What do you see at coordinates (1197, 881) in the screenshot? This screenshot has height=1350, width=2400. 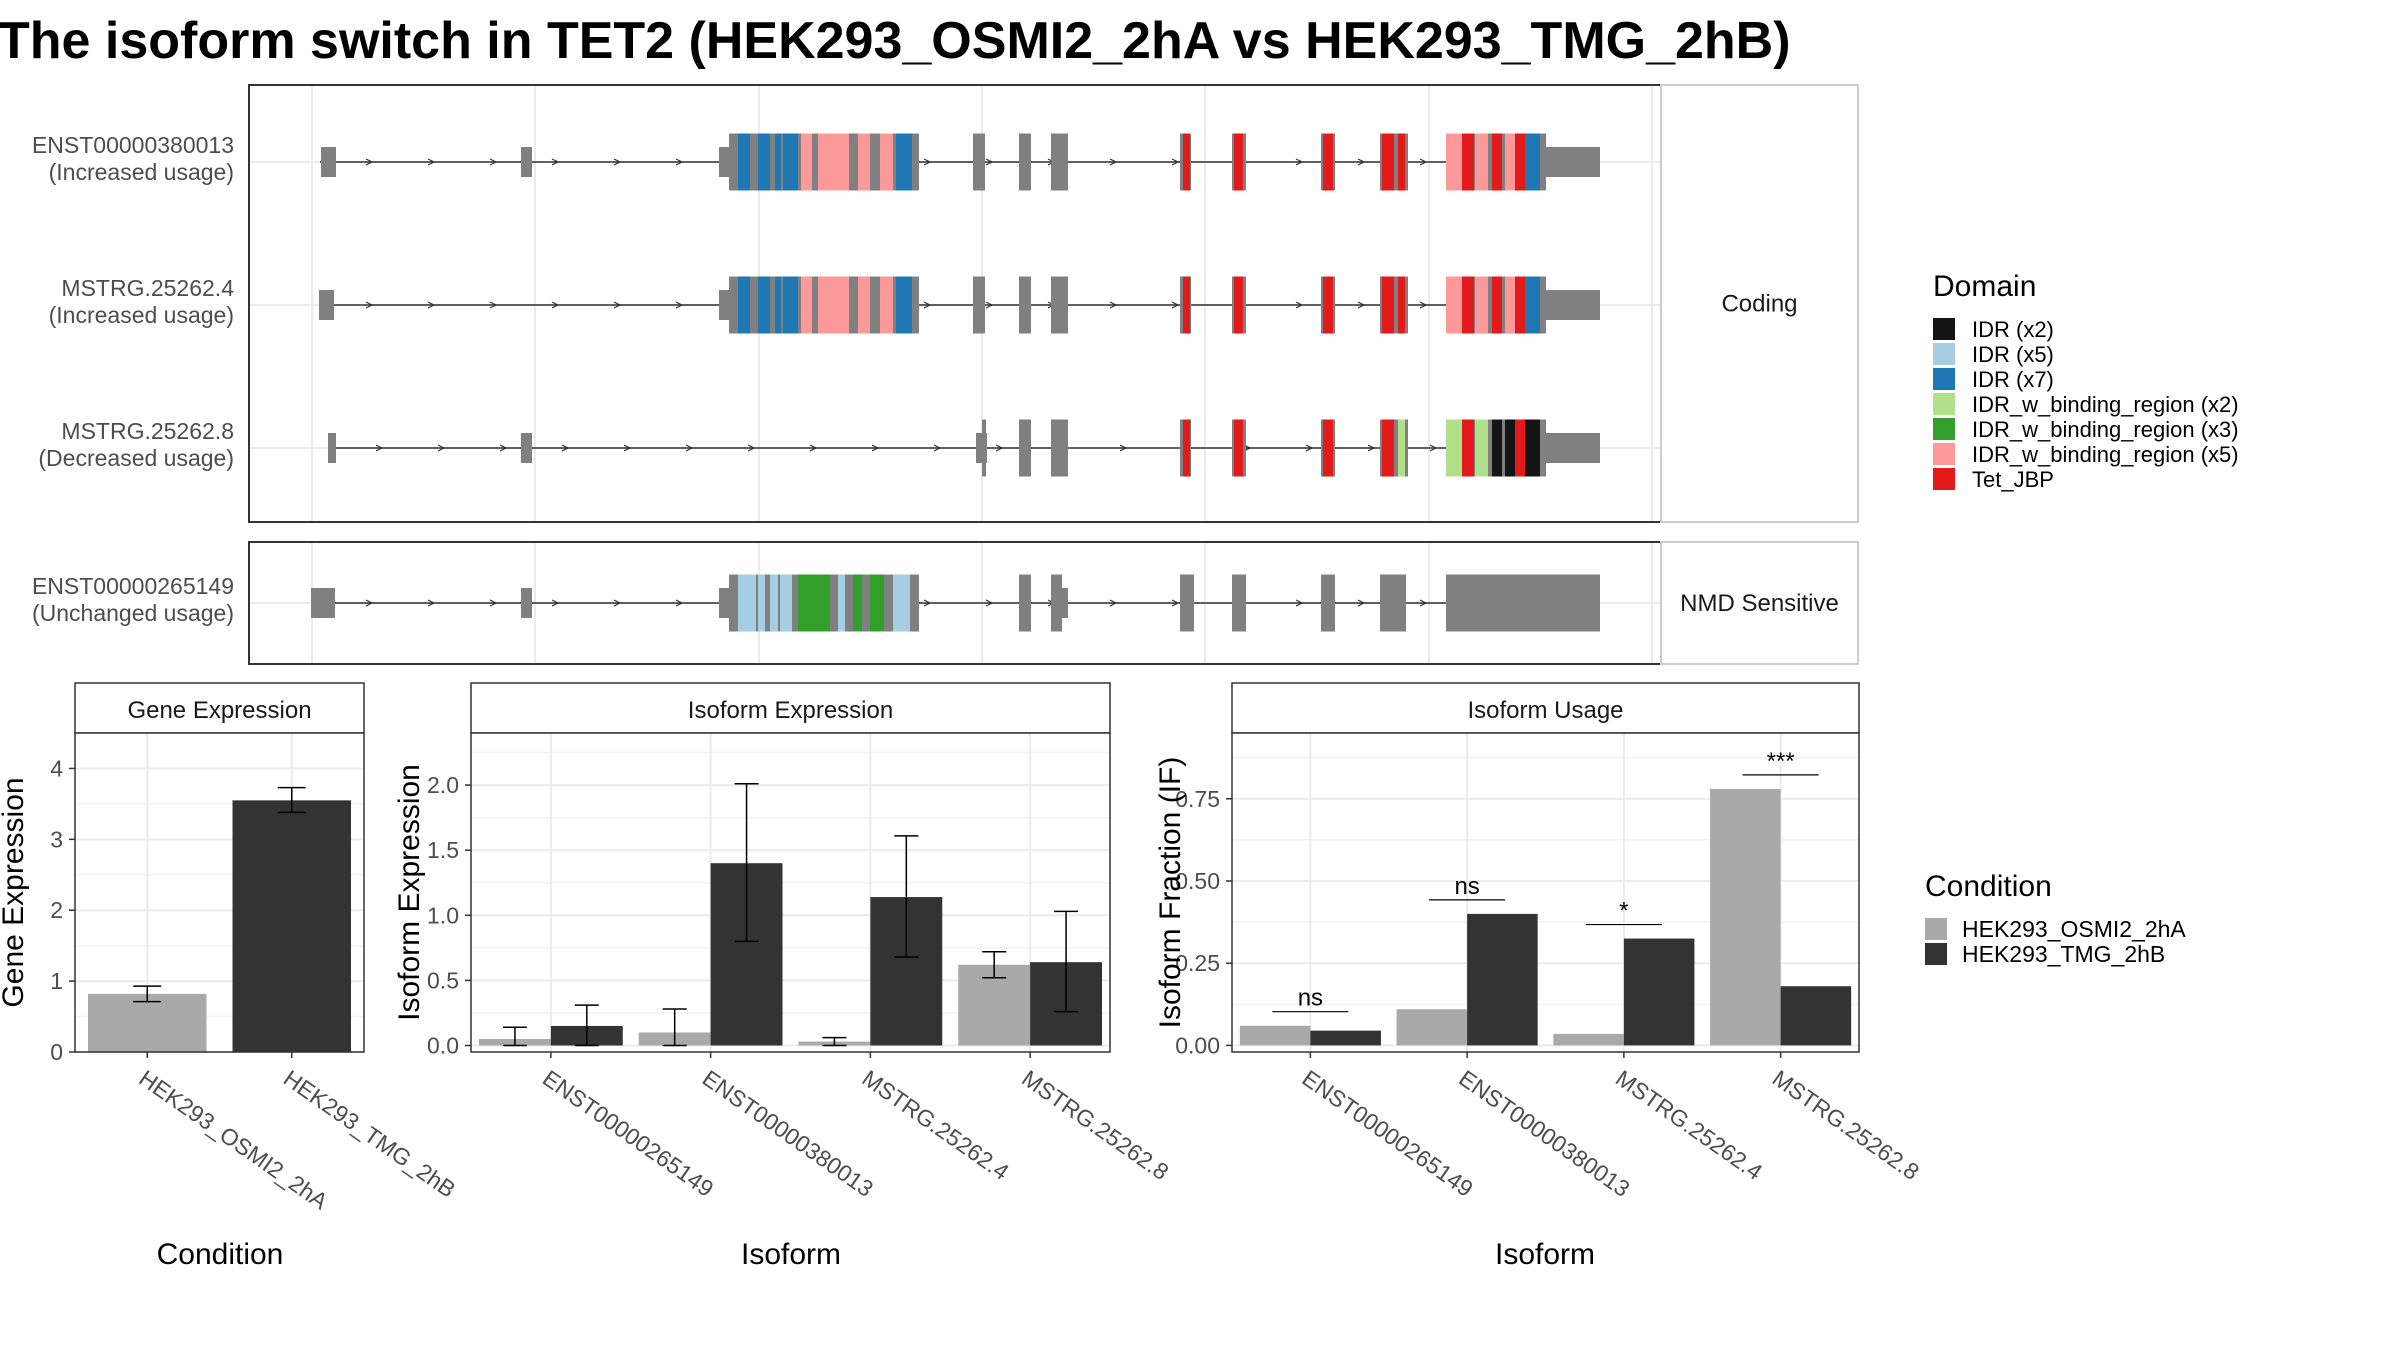 I see `y-tick-label: 0.50` at bounding box center [1197, 881].